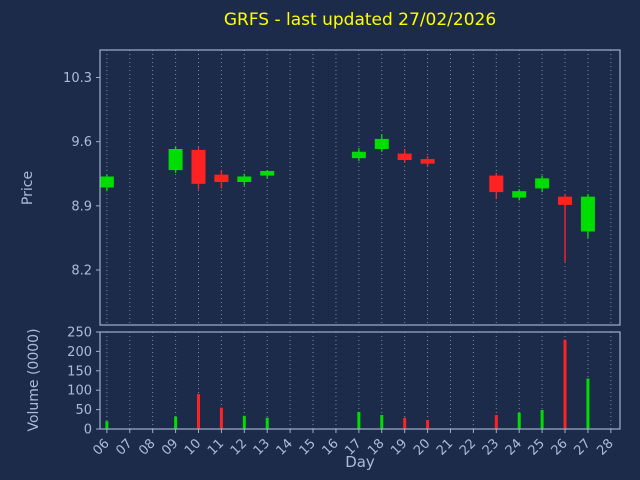 This screenshot has height=480, width=640. I want to click on price-tick-label: 8.9, so click(81, 206).